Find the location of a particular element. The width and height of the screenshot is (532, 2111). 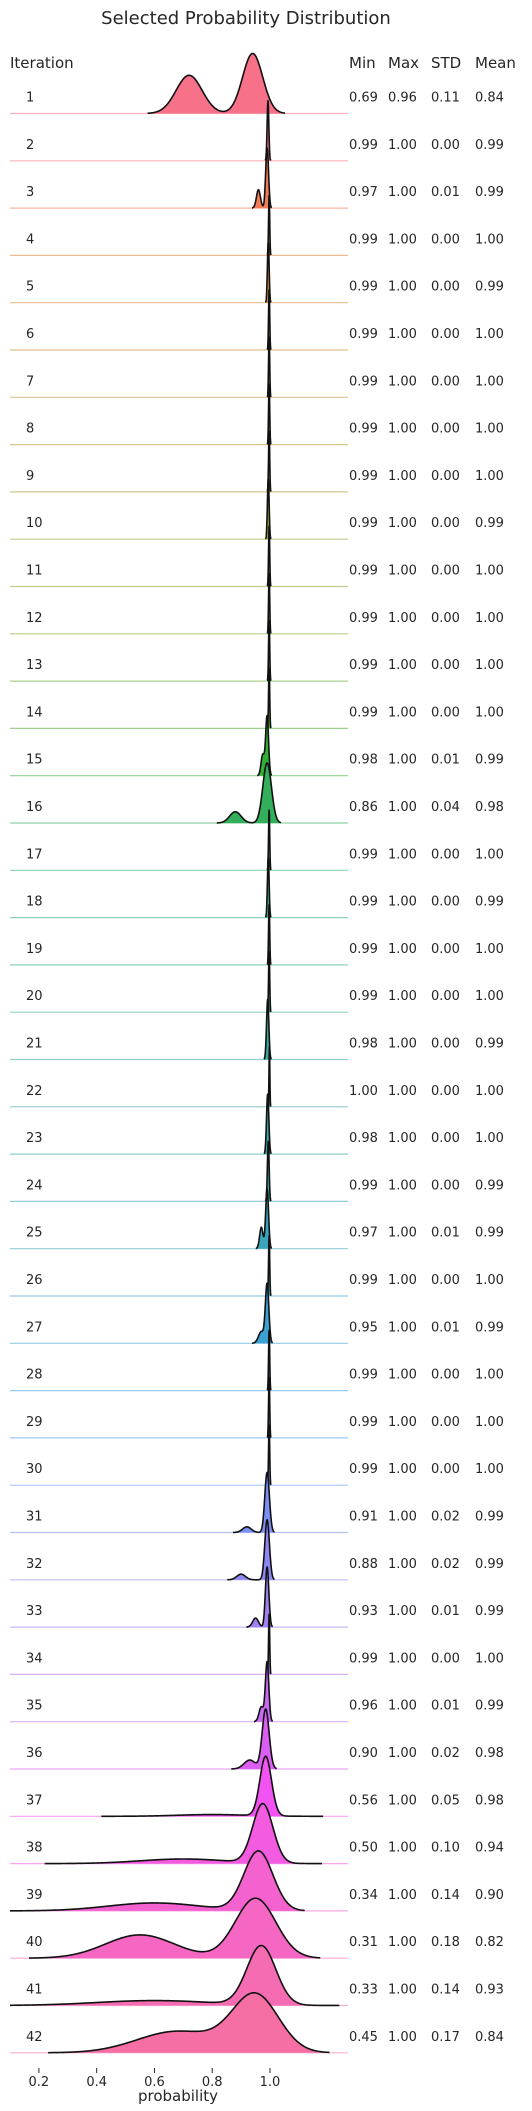

iteration-label: 25 is located at coordinates (34, 1233).